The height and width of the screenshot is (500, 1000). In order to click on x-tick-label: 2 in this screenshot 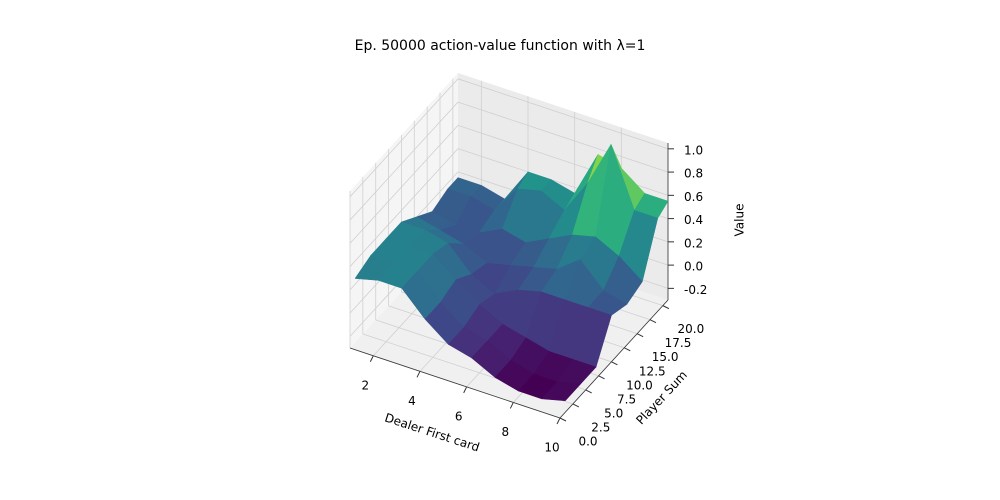, I will do `click(366, 385)`.